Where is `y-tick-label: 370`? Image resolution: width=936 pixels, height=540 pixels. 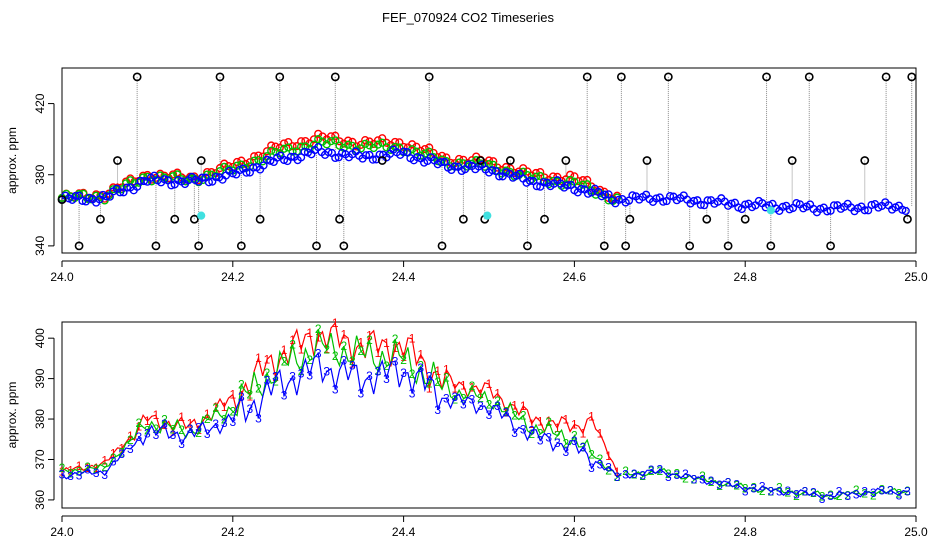
y-tick-label: 370 is located at coordinates (40, 459).